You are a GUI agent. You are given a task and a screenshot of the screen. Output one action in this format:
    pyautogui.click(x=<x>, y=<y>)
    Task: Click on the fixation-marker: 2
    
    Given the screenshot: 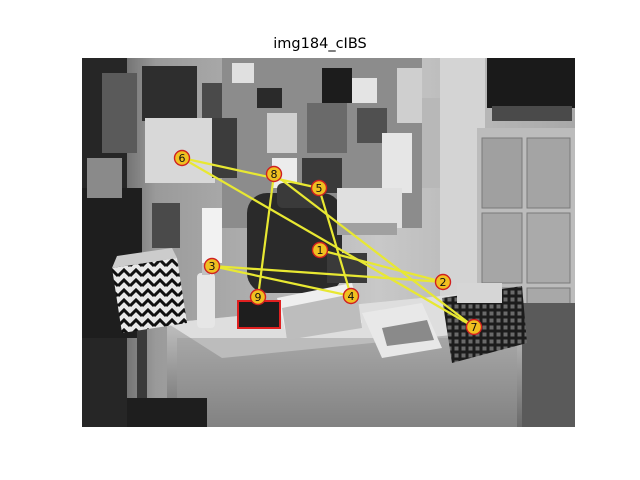 What is the action you would take?
    pyautogui.click(x=443, y=282)
    